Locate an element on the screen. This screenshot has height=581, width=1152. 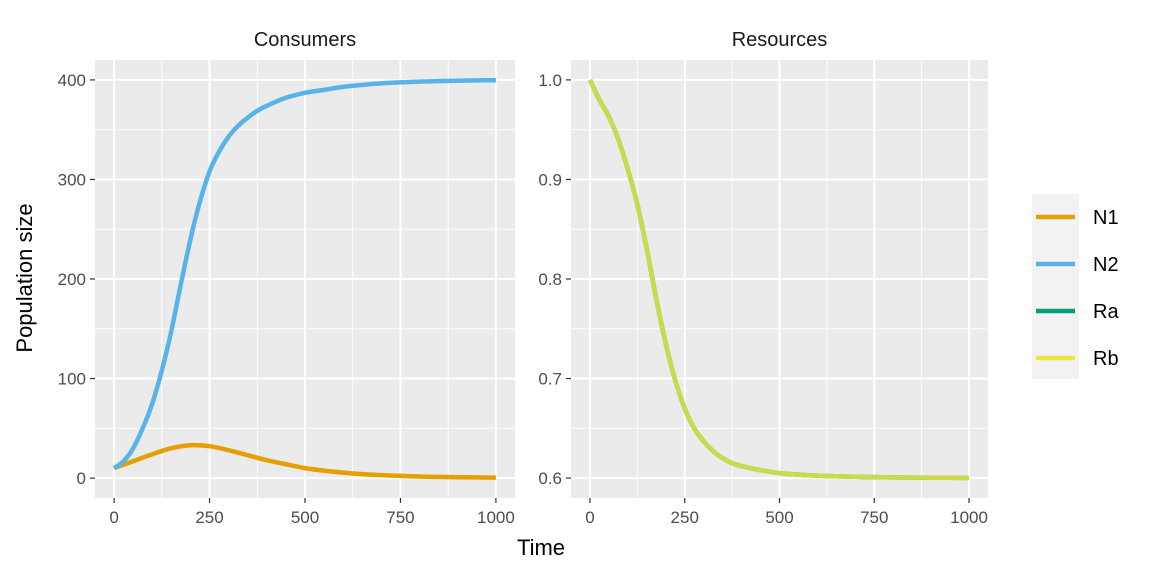
y-tick-label: 100 is located at coordinates (72, 379).